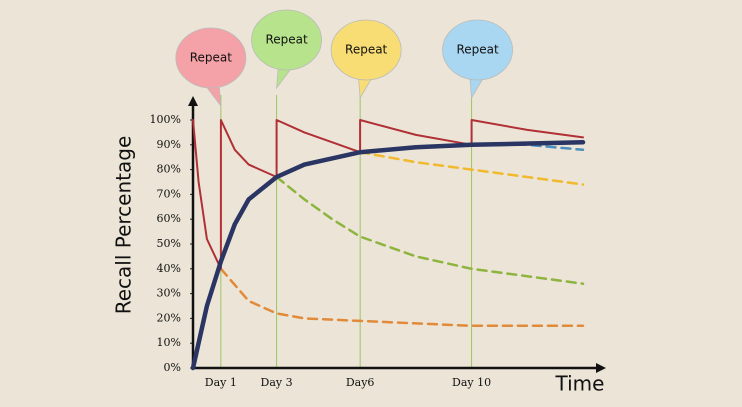  What do you see at coordinates (277, 382) in the screenshot?
I see `x-tick-label: Day 3` at bounding box center [277, 382].